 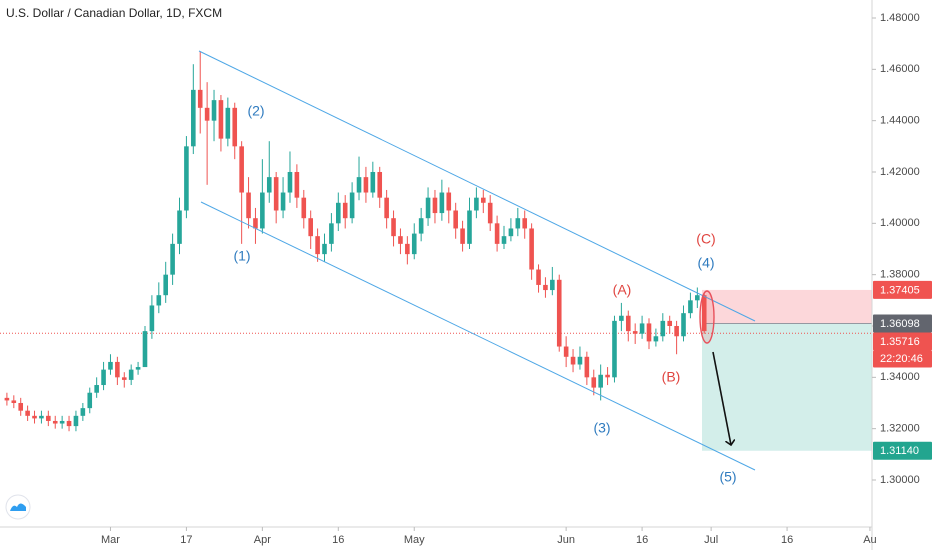 What do you see at coordinates (900, 480) in the screenshot?
I see `y-tick-label: 1.30000` at bounding box center [900, 480].